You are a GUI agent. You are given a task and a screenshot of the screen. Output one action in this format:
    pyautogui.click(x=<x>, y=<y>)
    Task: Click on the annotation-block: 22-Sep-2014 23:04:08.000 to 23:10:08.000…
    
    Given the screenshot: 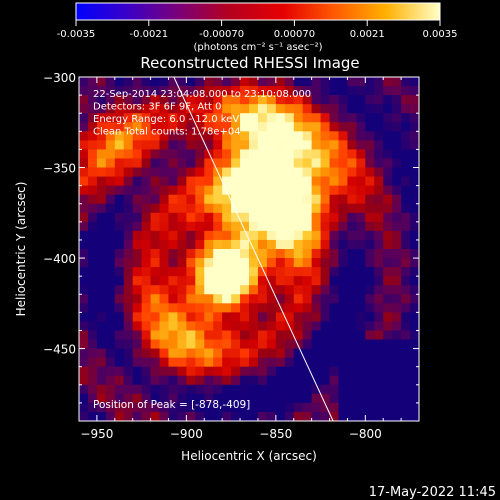 What is the action you would take?
    pyautogui.click(x=202, y=113)
    